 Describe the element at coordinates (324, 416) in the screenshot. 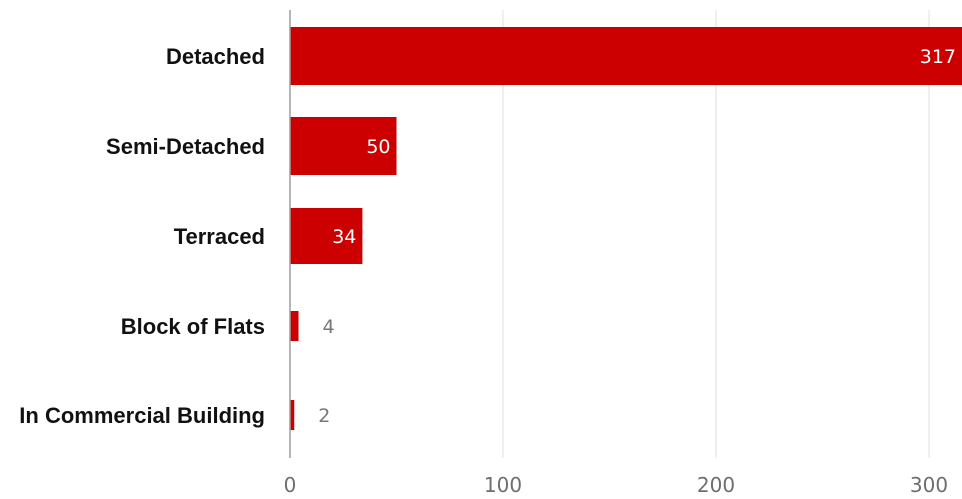

I see `data-label: 2` at that location.